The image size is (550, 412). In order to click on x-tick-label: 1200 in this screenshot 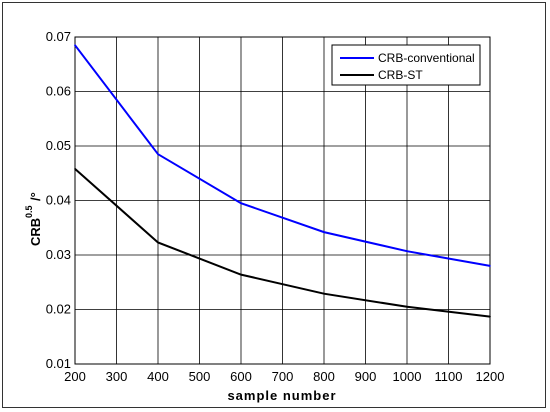, I will do `click(490, 376)`.